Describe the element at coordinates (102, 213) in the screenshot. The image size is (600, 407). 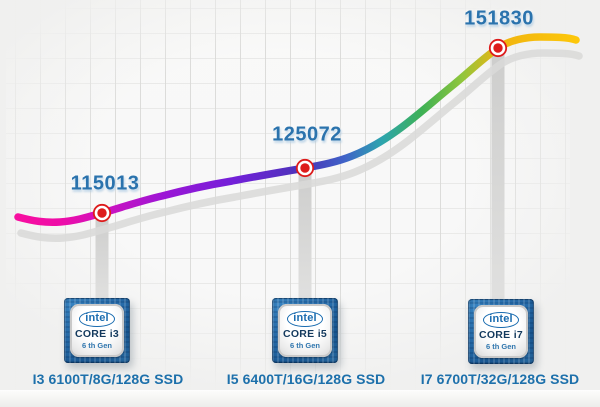
I see `data-point-marker-i3` at that location.